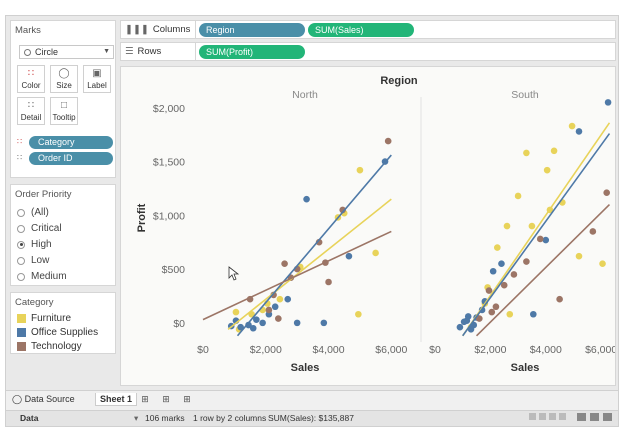  Describe the element at coordinates (43, 399) in the screenshot. I see `data-source-tab: ◯ Data Source` at that location.